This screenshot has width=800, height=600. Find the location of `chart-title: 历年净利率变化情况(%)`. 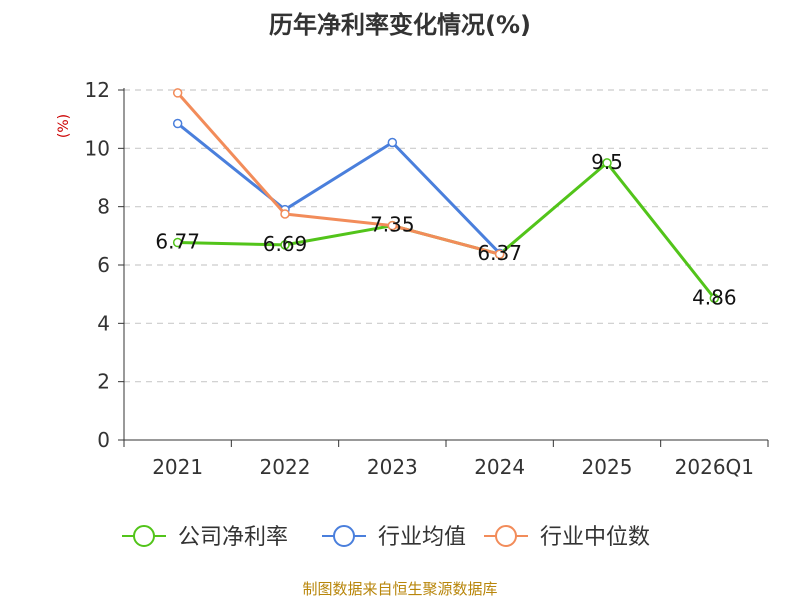

chart-title: 历年净利率变化情况(%) is located at coordinates (400, 25).